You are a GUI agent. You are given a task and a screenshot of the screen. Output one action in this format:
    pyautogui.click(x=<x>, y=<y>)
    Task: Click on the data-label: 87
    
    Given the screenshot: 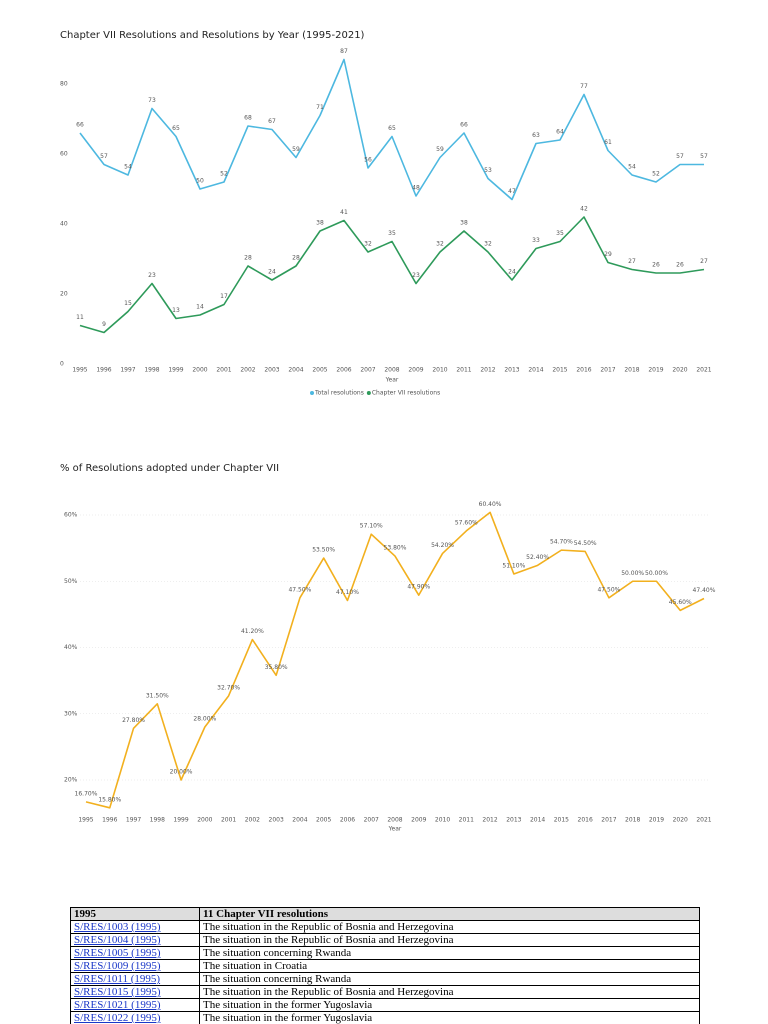 What is the action you would take?
    pyautogui.click(x=344, y=51)
    